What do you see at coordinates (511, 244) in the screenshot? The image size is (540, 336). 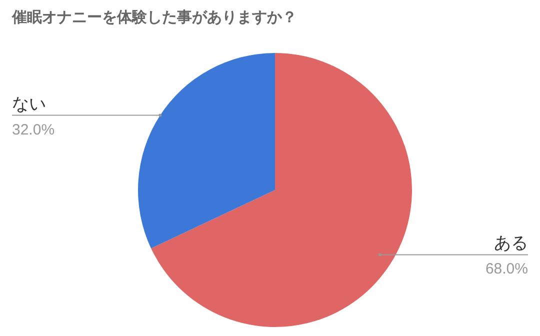 I see `slice-label: ある` at bounding box center [511, 244].